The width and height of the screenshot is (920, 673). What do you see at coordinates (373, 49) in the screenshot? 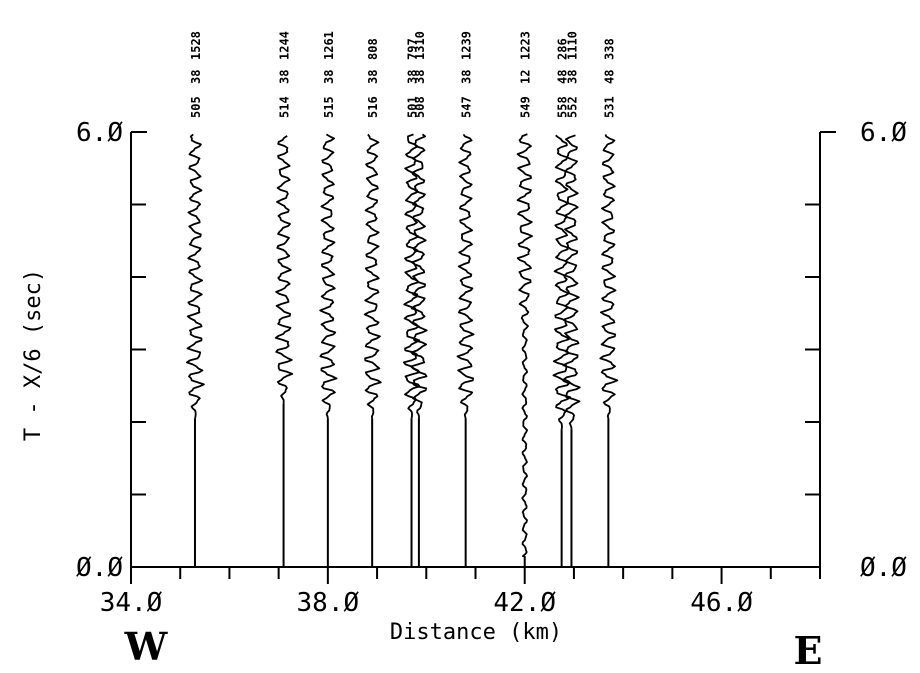
I see `trace-id-label: 808` at bounding box center [373, 49].